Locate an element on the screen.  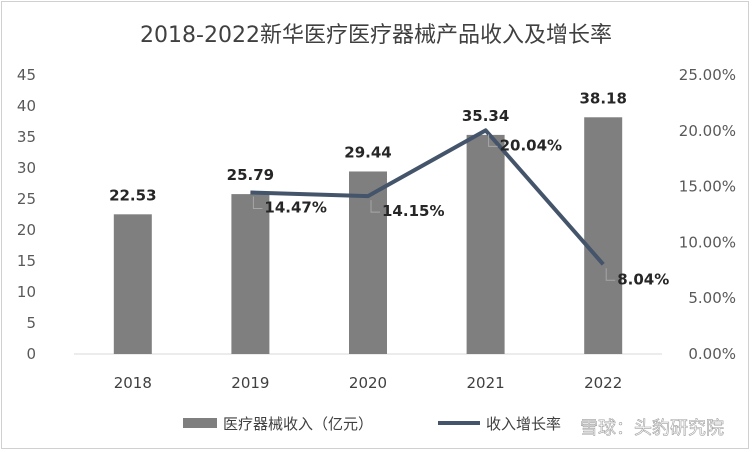
legend: 医疗器械收入（亿元） 收入增长率 is located at coordinates (372, 424).